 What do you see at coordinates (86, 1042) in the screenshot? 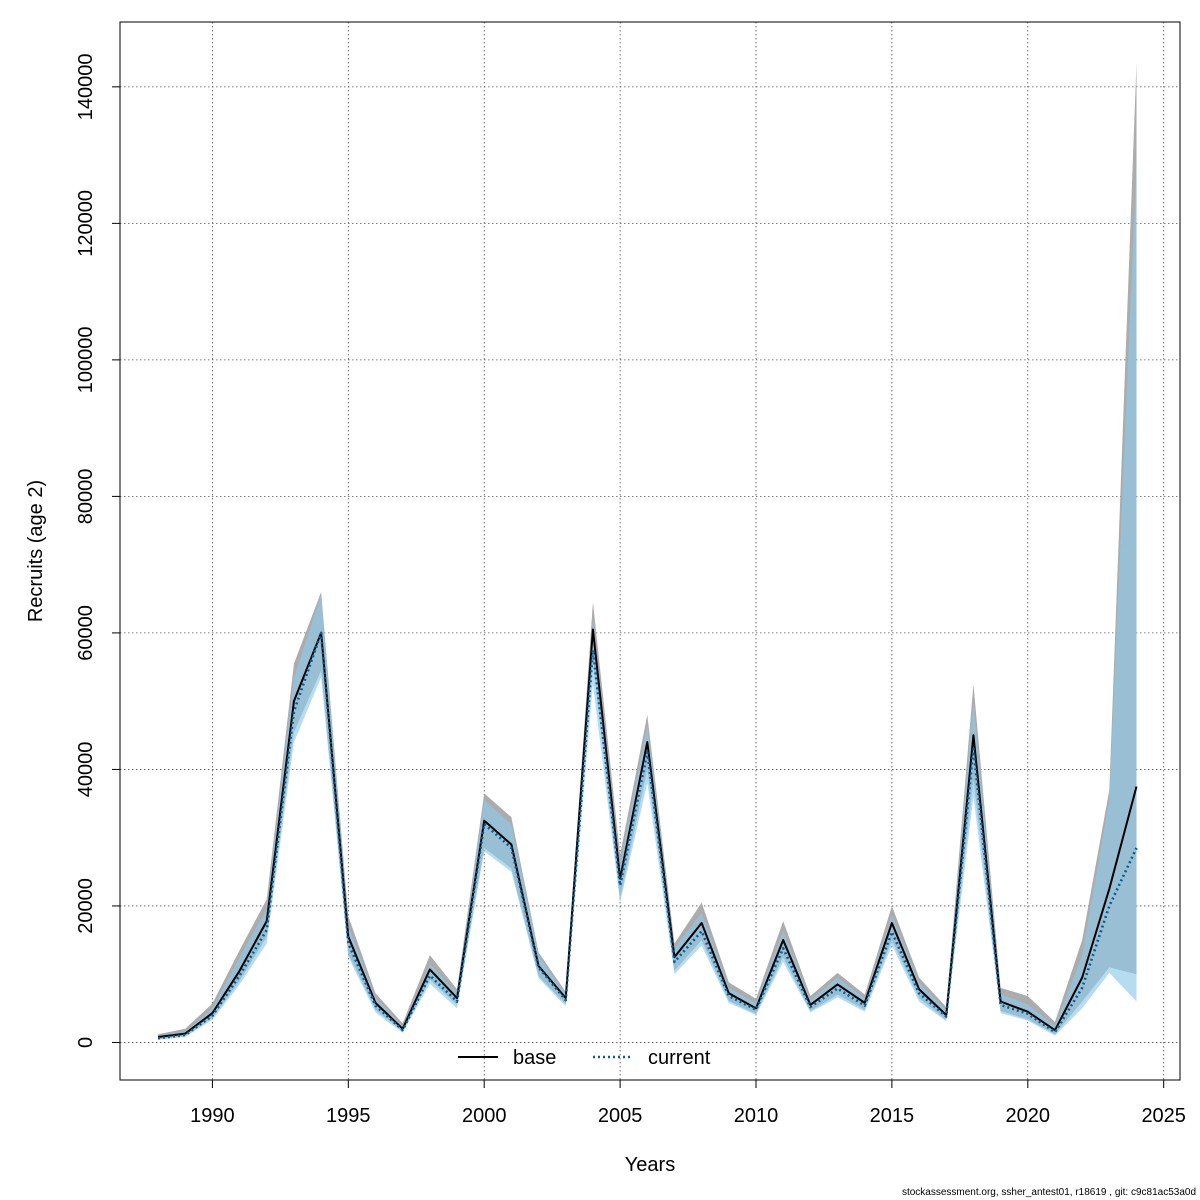
I see `y-tick-label: 0` at bounding box center [86, 1042].